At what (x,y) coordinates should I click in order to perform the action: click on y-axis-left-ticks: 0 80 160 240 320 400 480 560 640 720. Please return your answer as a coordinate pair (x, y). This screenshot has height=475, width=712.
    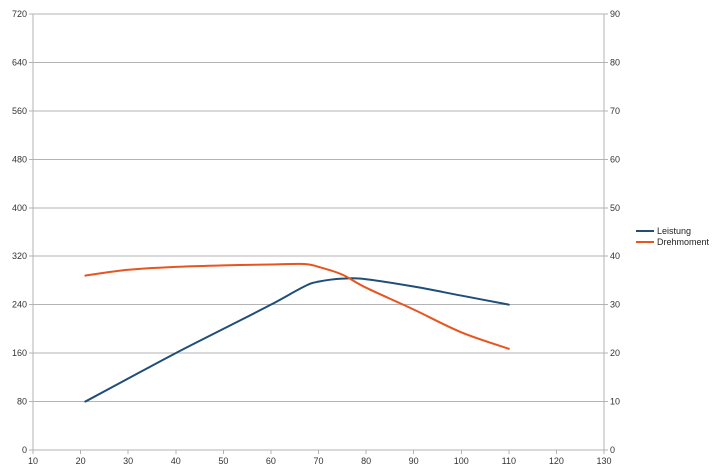
    Looking at the image, I should click on (22, 232).